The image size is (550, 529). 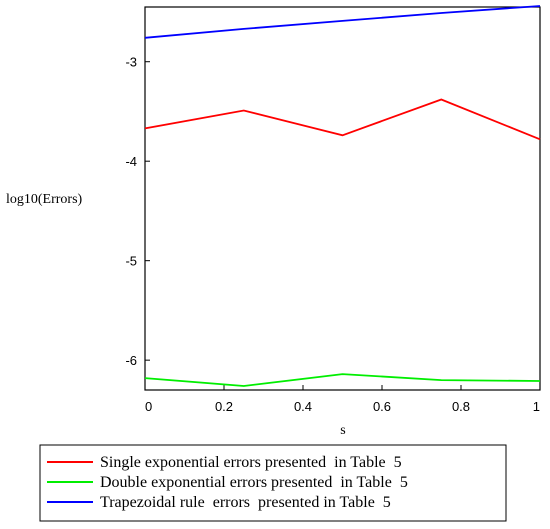 What do you see at coordinates (303, 406) in the screenshot?
I see `x-tick-label: 0.4` at bounding box center [303, 406].